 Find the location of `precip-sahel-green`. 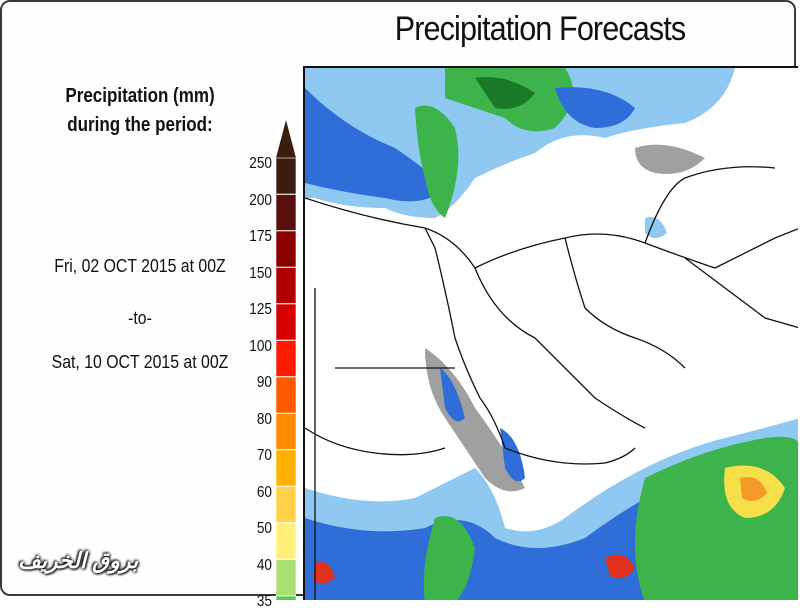

precip-sahel-green is located at coordinates (449, 558).